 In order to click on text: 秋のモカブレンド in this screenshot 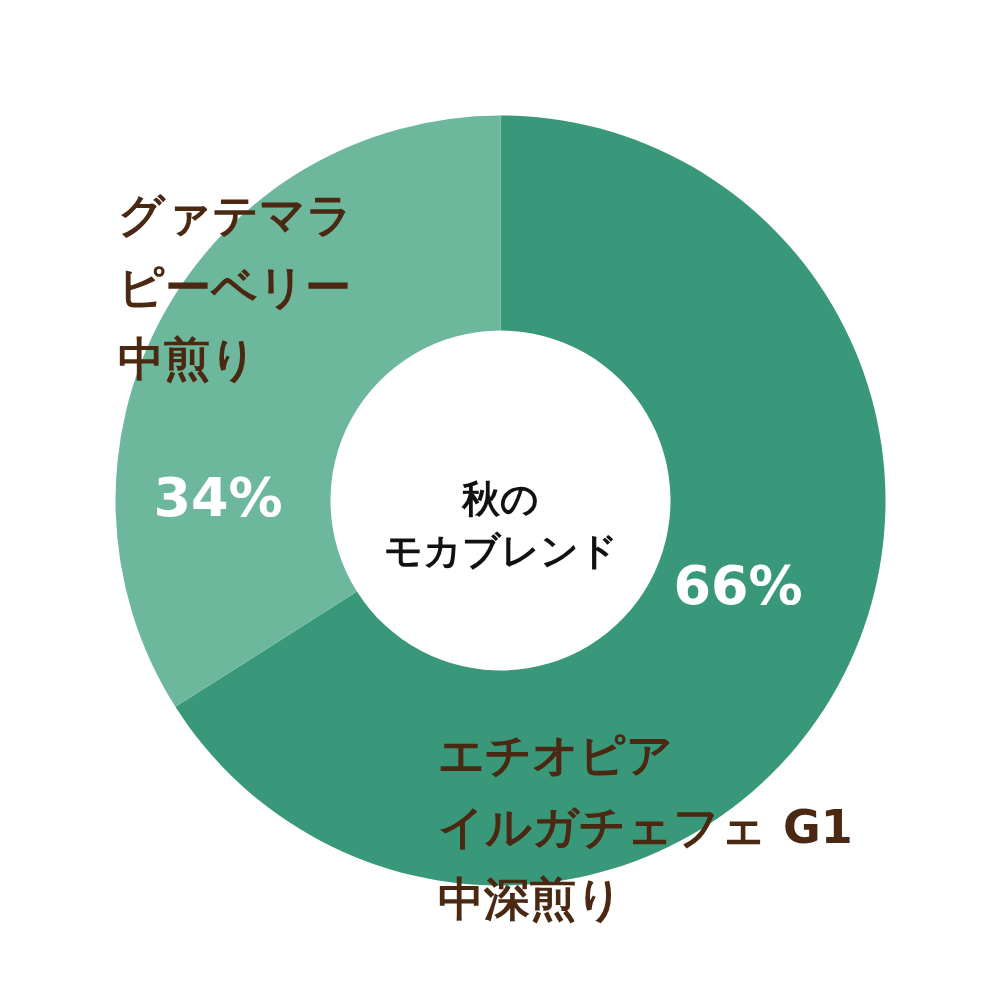, I will do `click(500, 524)`.